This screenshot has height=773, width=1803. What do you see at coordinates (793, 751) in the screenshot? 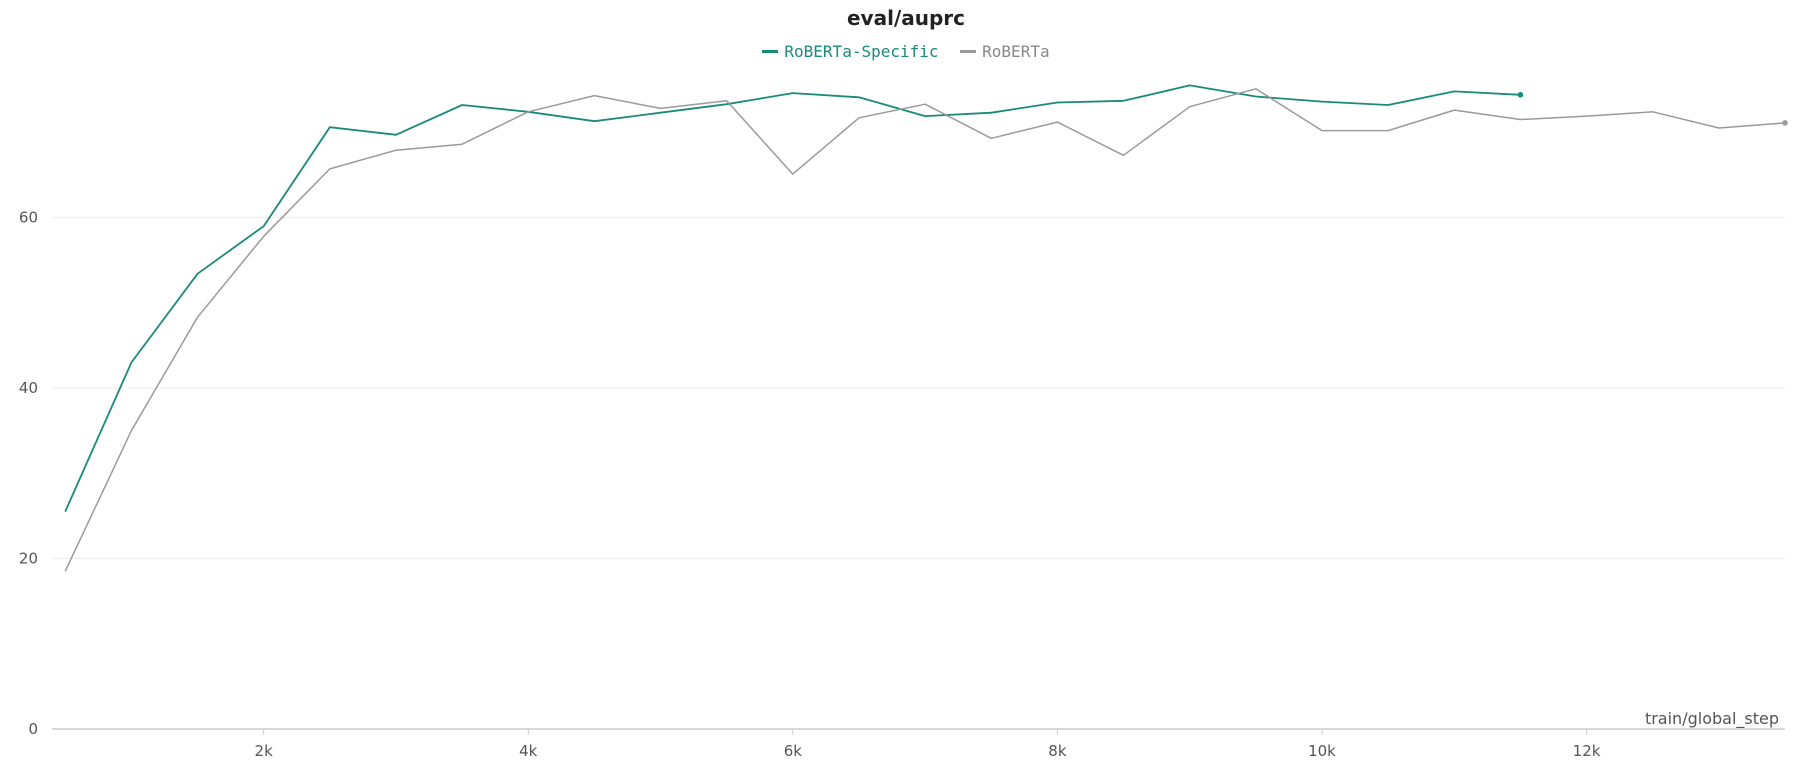
I see `x-tick-label-6k: 6k` at bounding box center [793, 751].